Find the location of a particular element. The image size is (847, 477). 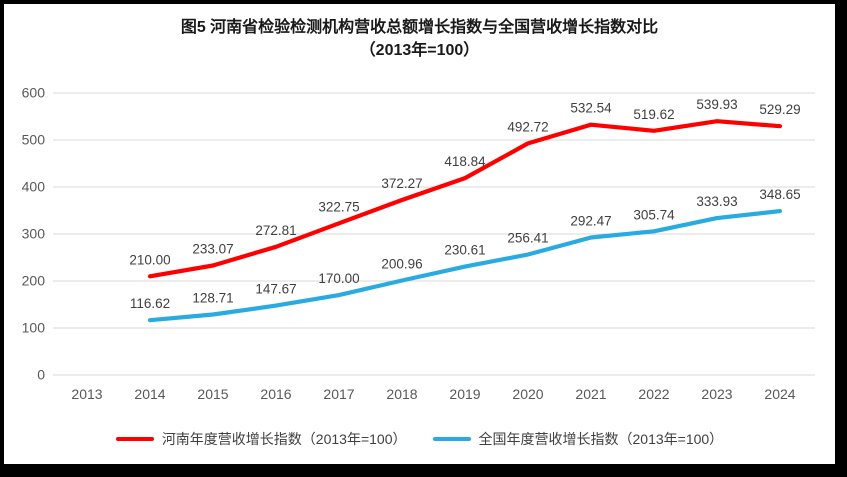

x-tick-label-2014: 2014 is located at coordinates (149, 394).